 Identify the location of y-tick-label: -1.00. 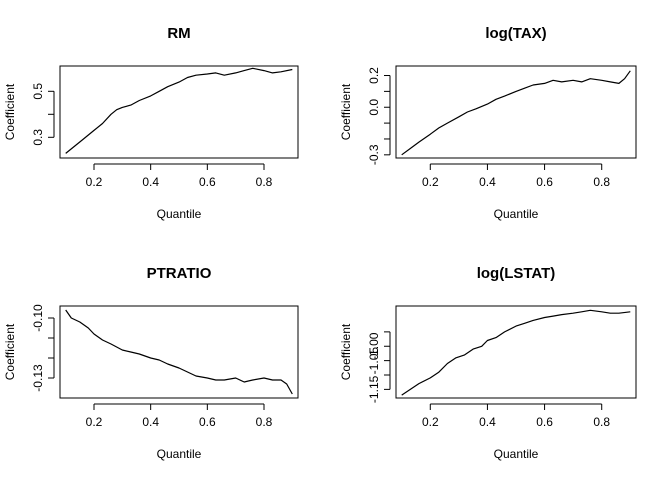
(374, 346).